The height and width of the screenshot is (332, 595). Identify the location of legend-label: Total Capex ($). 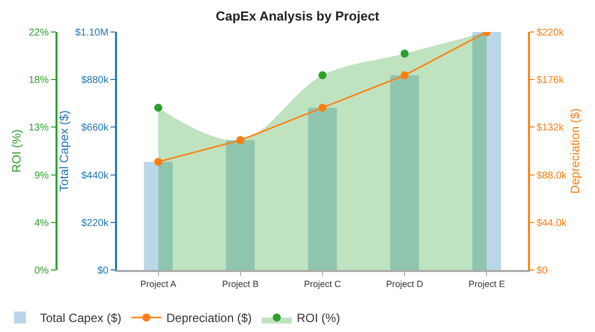
(81, 318).